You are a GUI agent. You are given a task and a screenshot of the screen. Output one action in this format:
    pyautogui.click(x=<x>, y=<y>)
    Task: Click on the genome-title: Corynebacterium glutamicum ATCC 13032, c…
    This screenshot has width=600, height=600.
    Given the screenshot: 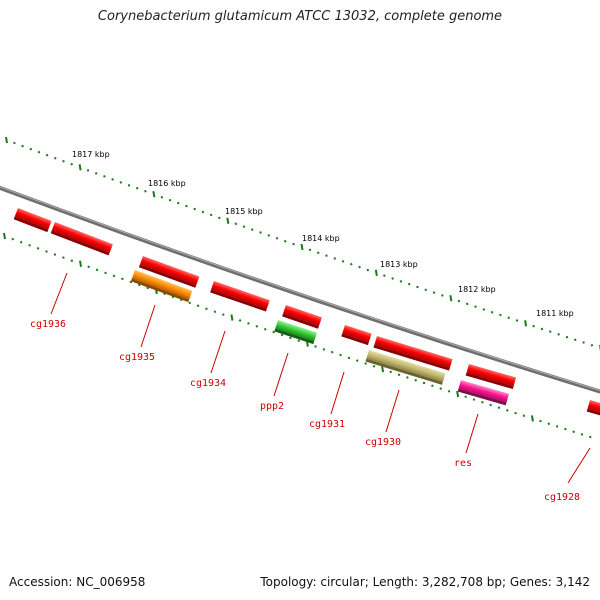 What is the action you would take?
    pyautogui.click(x=300, y=16)
    